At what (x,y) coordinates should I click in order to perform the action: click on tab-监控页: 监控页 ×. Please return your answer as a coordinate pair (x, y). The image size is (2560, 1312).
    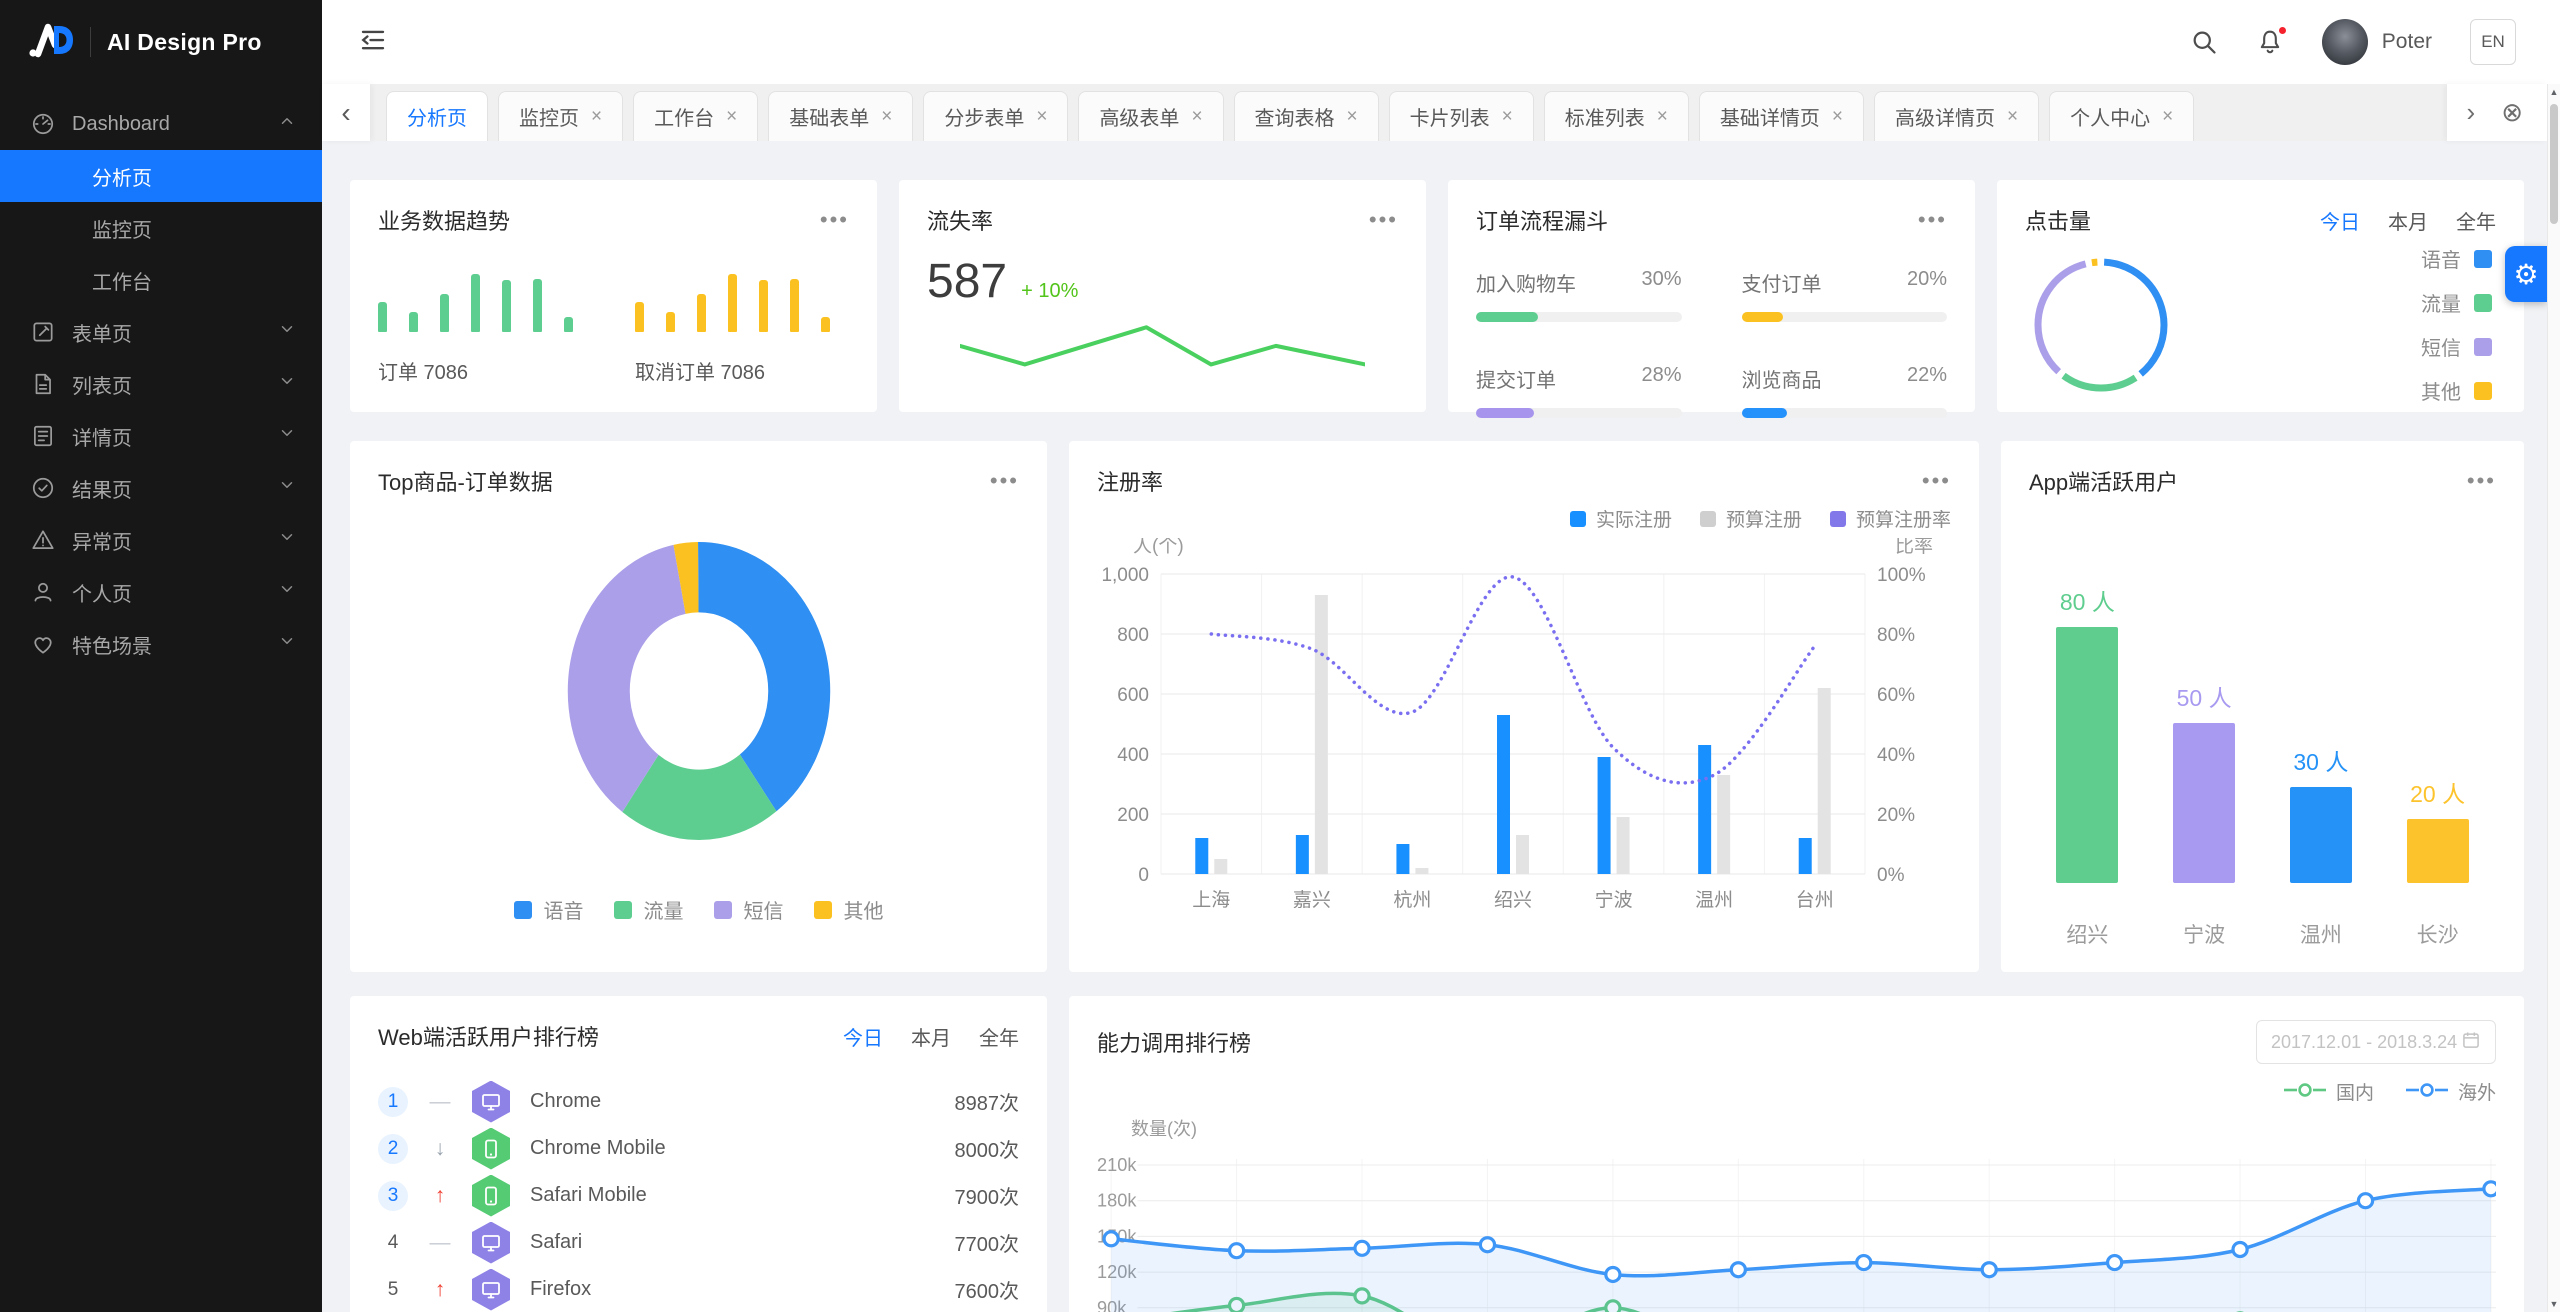
    Looking at the image, I should click on (561, 116).